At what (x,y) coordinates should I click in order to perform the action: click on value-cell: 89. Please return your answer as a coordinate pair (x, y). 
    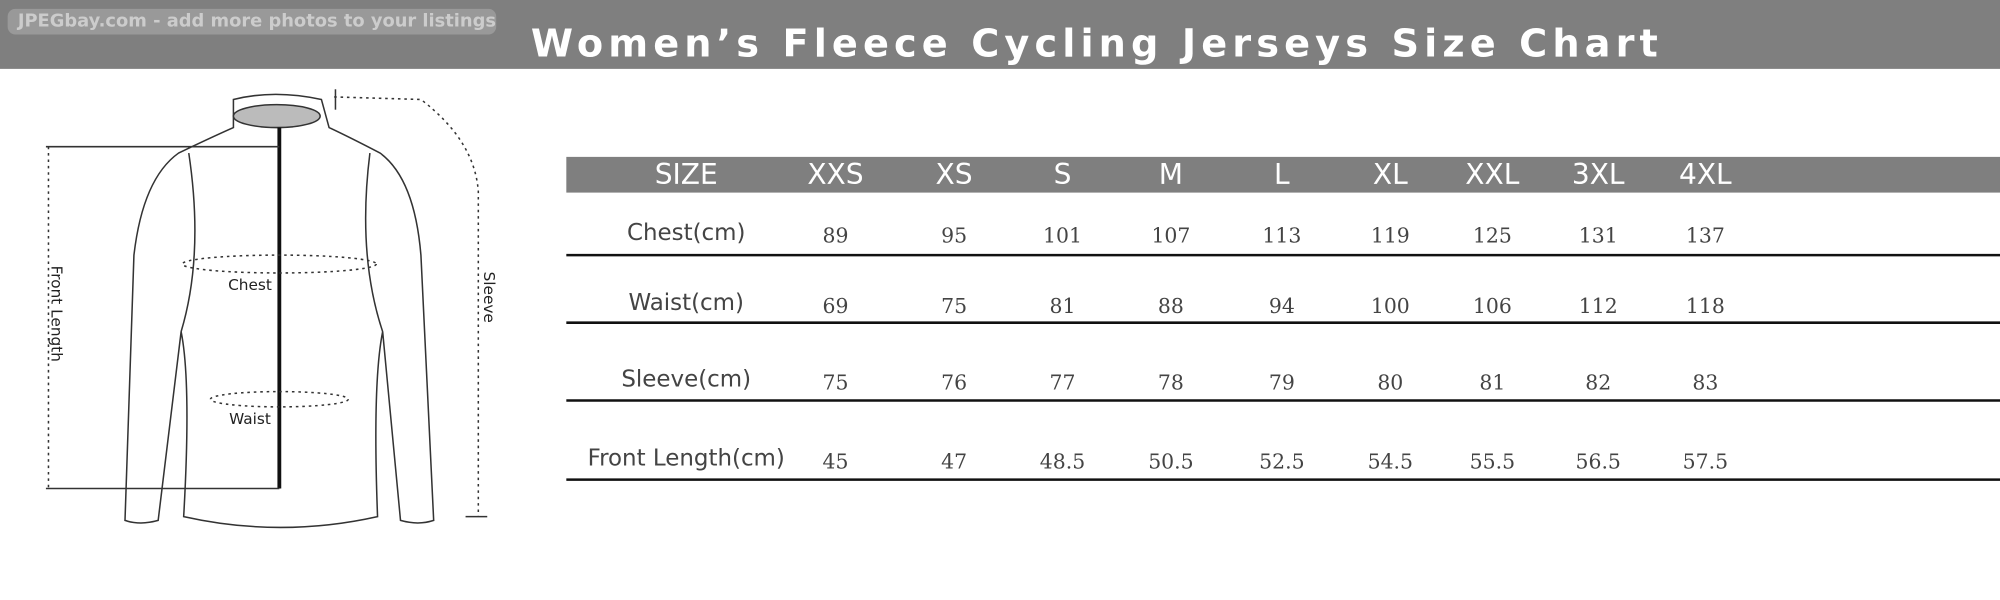
    Looking at the image, I should click on (835, 236).